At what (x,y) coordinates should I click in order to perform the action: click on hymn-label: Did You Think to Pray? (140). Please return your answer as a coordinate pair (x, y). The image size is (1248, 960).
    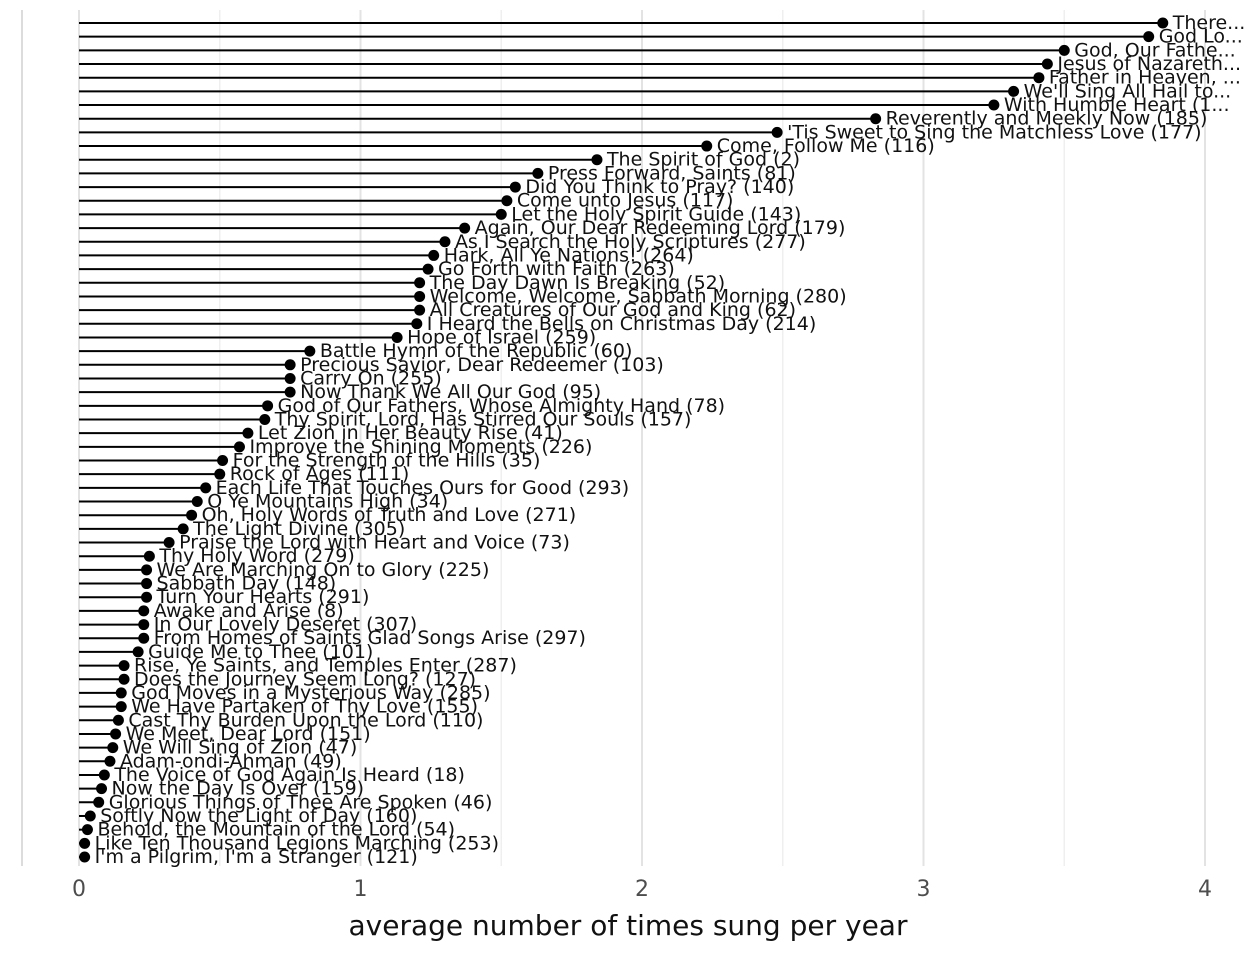
    Looking at the image, I should click on (659, 187).